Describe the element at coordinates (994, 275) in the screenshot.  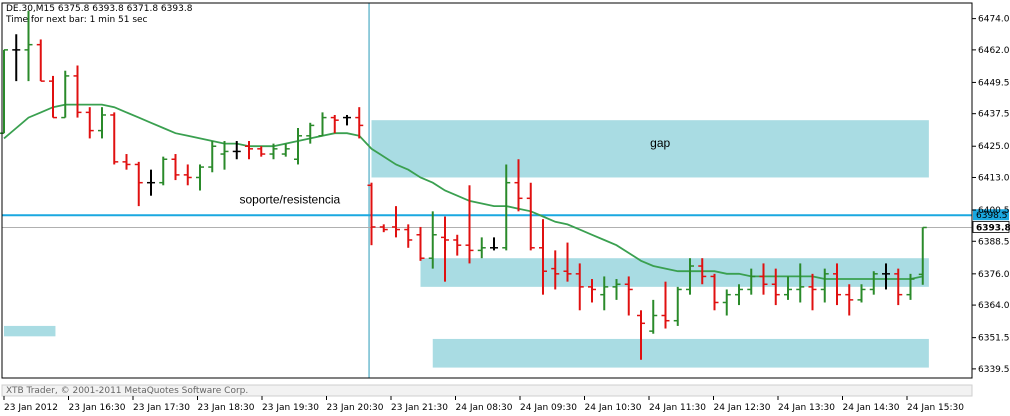
I see `y-tick-label: 6376.0` at that location.